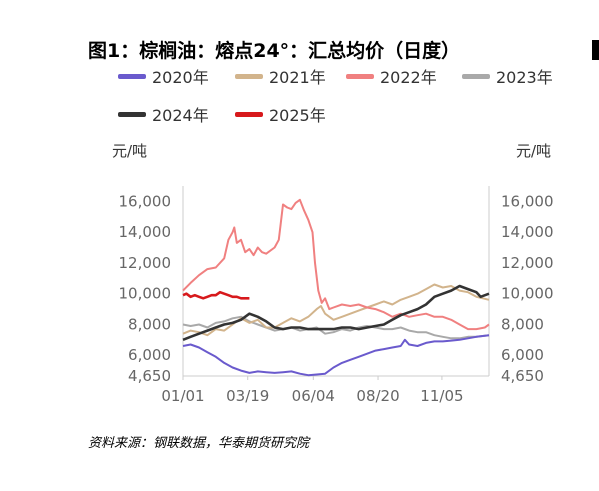  I want to click on legend-swatch-2022, so click(360, 76).